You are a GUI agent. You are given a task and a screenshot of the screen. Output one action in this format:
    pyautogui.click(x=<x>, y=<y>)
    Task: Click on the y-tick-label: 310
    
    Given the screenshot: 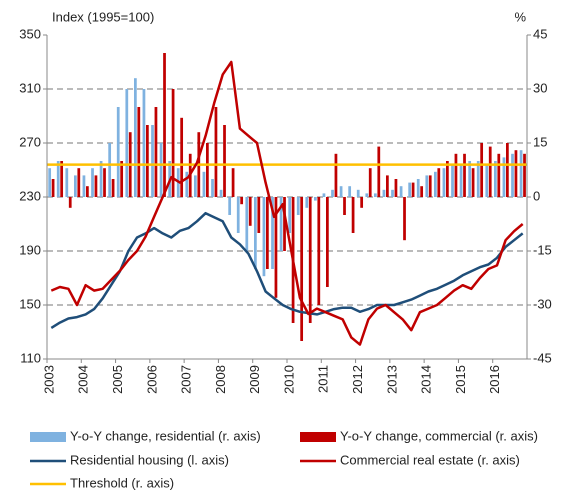 What is the action you would take?
    pyautogui.click(x=30, y=87)
    